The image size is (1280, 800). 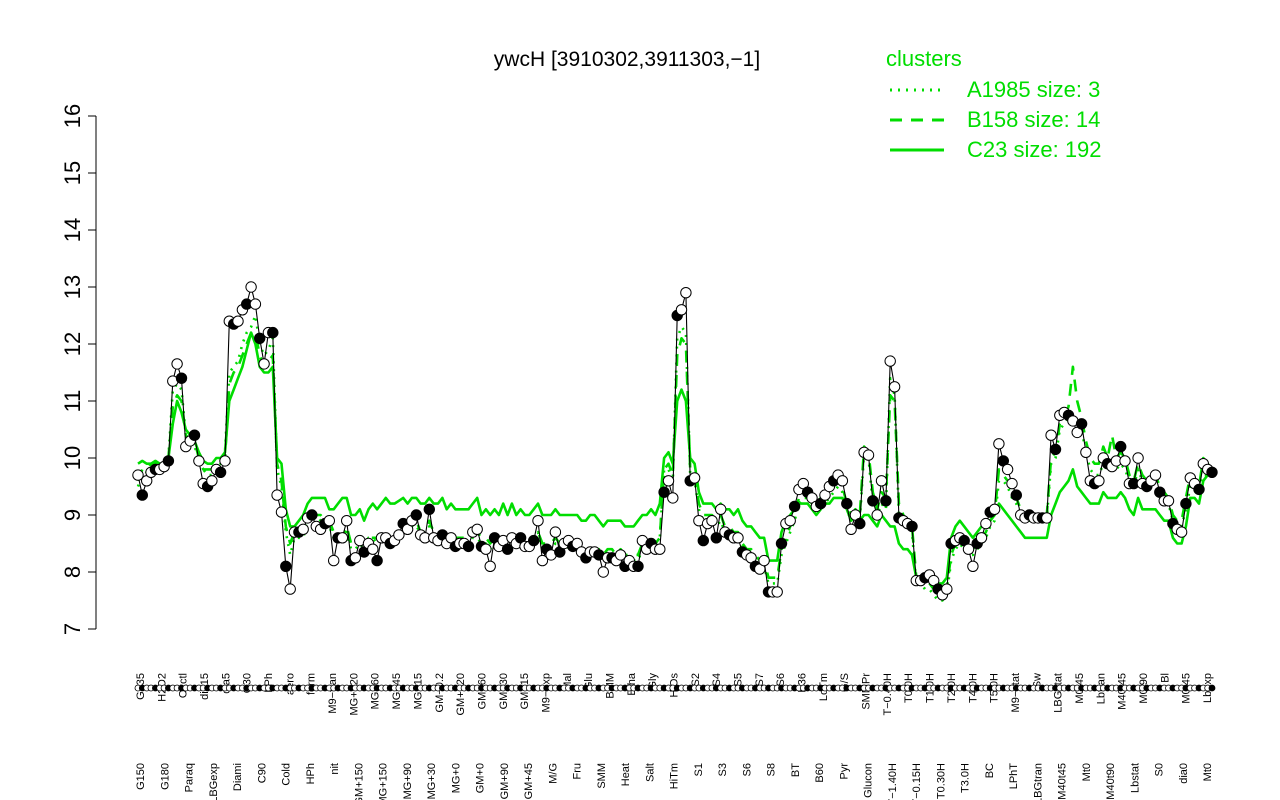 I want to click on legend-title: clusters, so click(x=924, y=58).